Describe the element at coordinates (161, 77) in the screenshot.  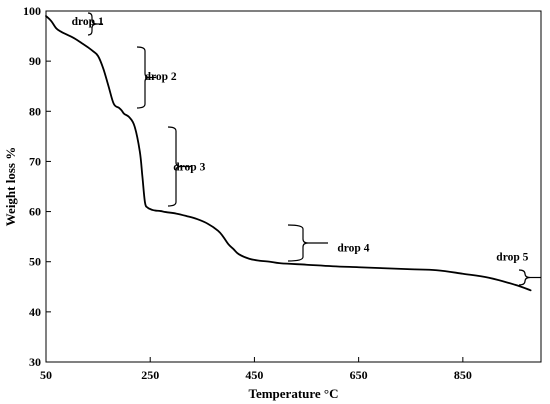
I see `drop-2-label: drop 2` at that location.